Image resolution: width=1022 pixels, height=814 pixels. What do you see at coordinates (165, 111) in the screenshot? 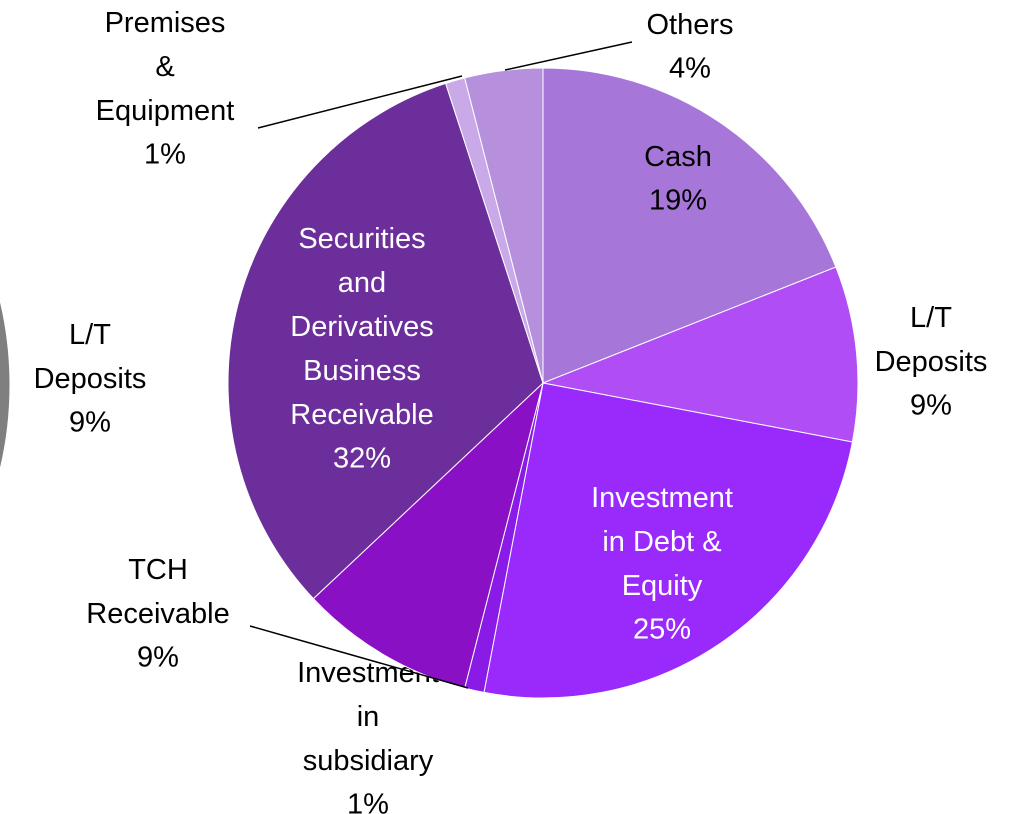
I see `label-line: Equipment` at bounding box center [165, 111].